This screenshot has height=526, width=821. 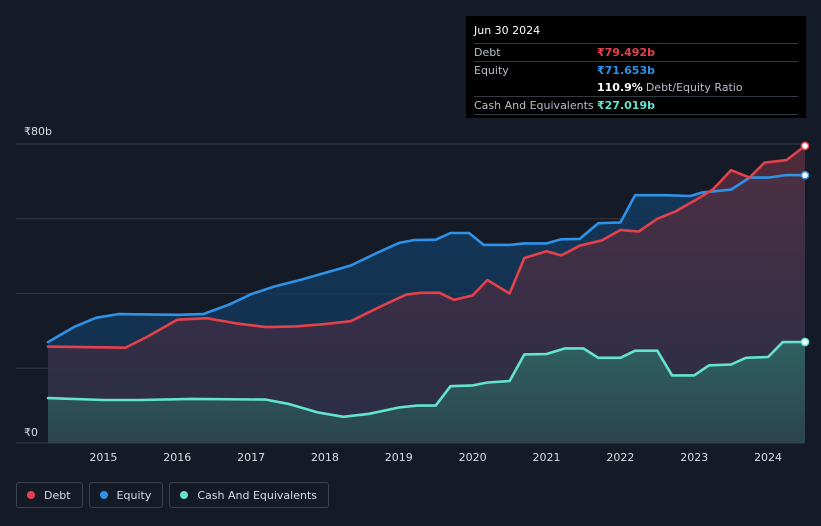 What do you see at coordinates (184, 495) in the screenshot?
I see `legend-dot-cash` at bounding box center [184, 495].